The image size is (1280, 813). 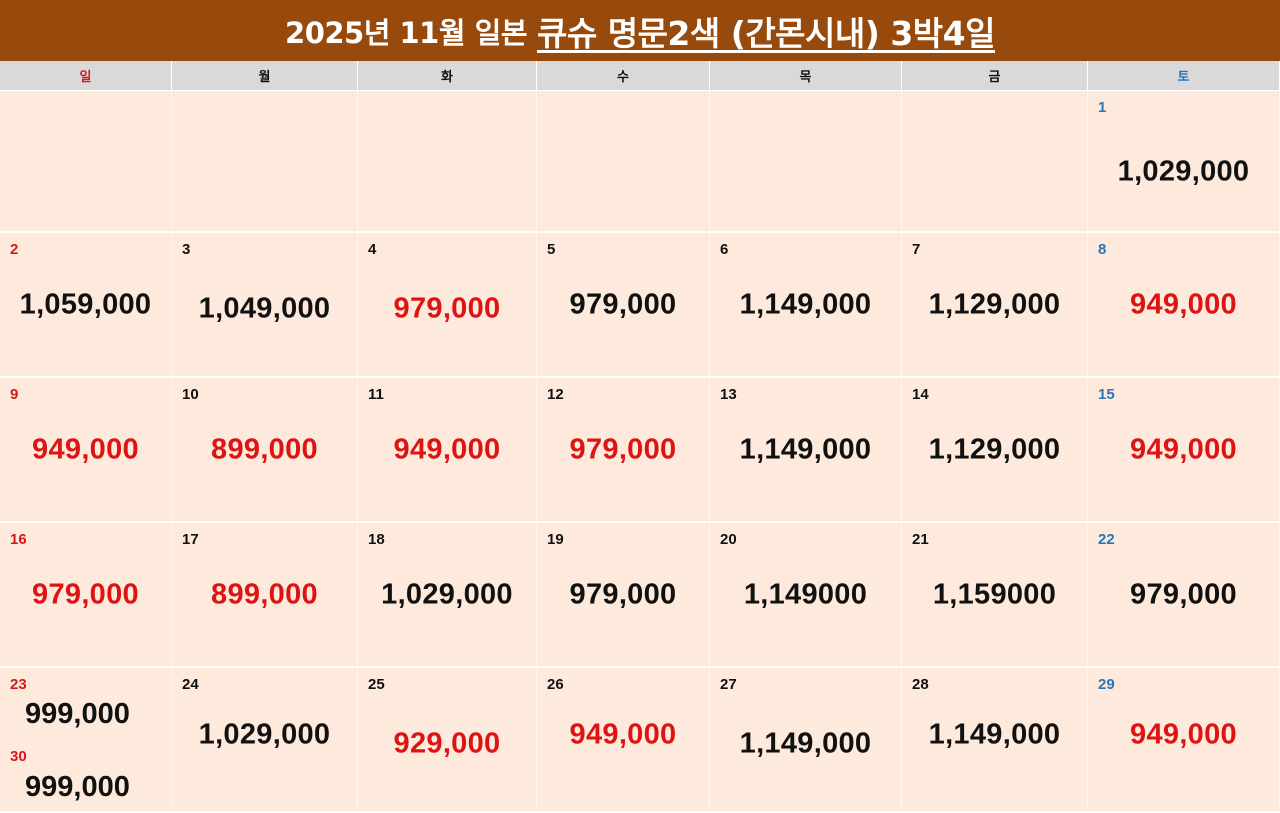 I want to click on title-tour-name: 큐슈 명문2색 (간몬시내) 3박4일, so click(x=766, y=33).